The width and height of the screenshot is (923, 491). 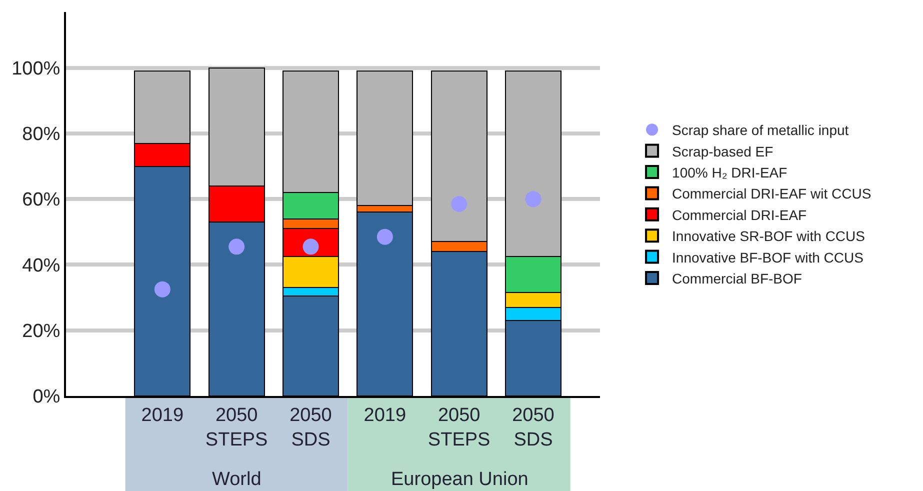 I want to click on legend-label: 100% H₂ DRI-EAF, so click(x=730, y=172).